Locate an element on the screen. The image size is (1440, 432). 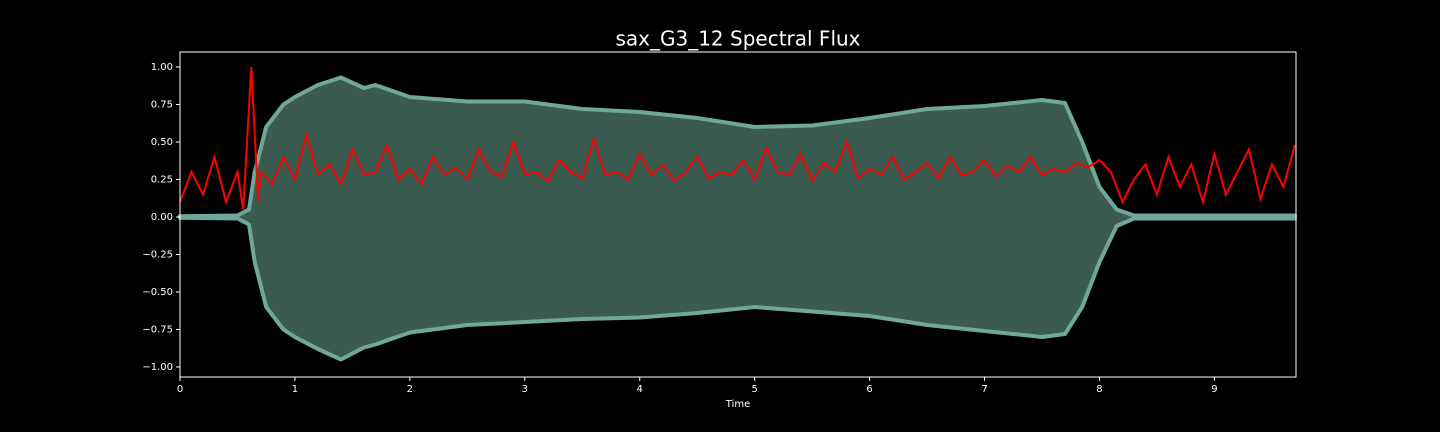
x-tick-label: 9 is located at coordinates (1214, 389).